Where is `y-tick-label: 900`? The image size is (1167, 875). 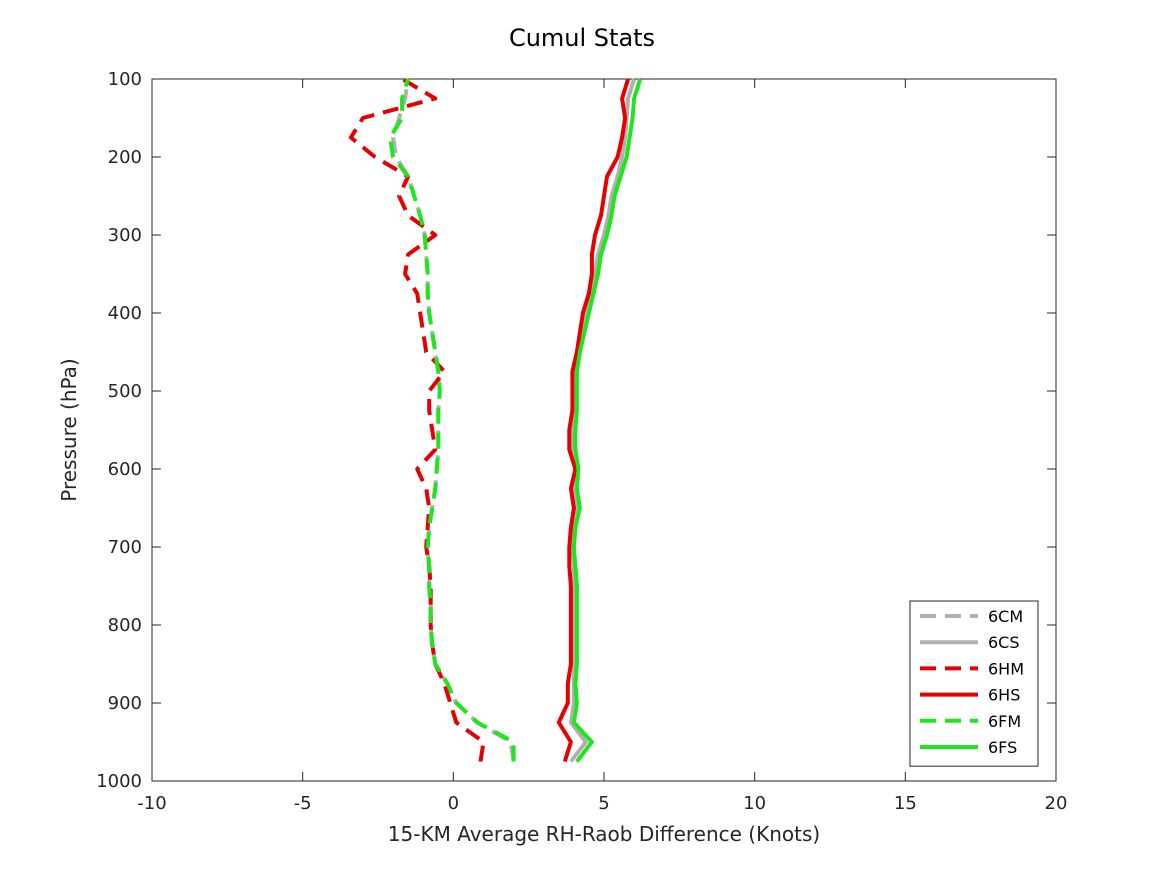
y-tick-label: 900 is located at coordinates (125, 703).